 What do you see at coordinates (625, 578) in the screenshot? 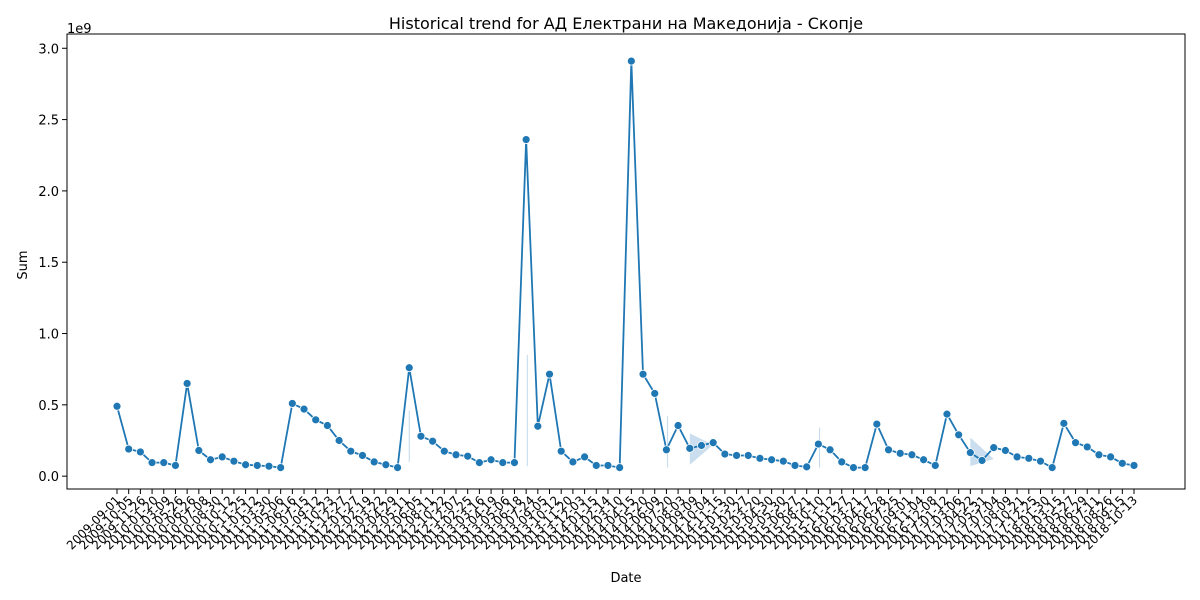
I see `x-axis-label: Date` at bounding box center [625, 578].